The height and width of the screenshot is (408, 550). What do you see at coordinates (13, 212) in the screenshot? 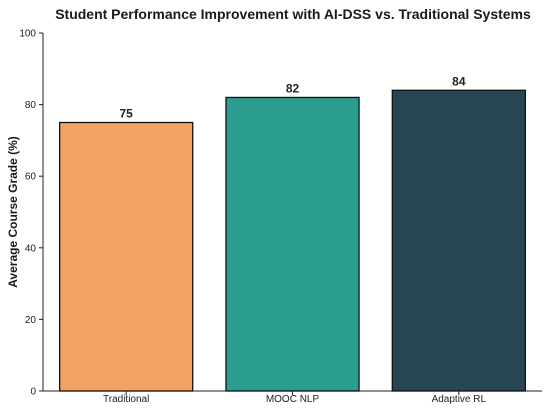
I see `y-axis-label: Average Course Grade (%)` at bounding box center [13, 212].